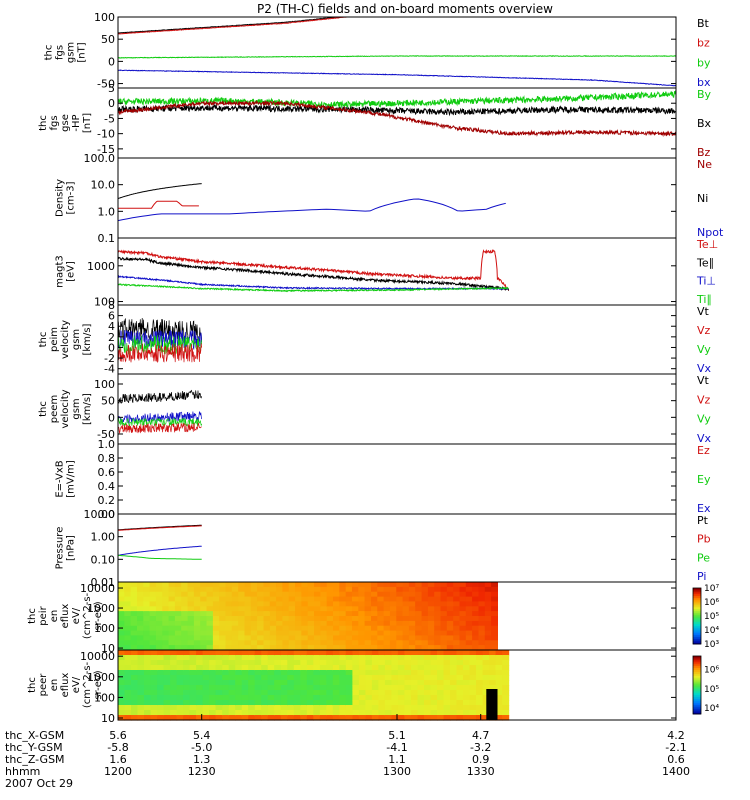 Image resolution: width=750 pixels, height=800 pixels. What do you see at coordinates (54, 339) in the screenshot?
I see `y-axis-label: peim` at bounding box center [54, 339].